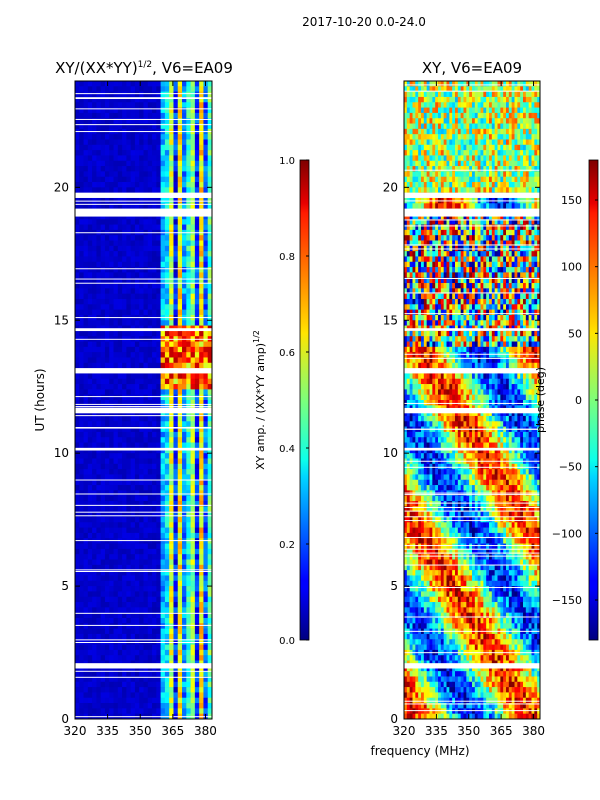  Describe the element at coordinates (143, 410) in the screenshot. I see `data-gap` at that location.